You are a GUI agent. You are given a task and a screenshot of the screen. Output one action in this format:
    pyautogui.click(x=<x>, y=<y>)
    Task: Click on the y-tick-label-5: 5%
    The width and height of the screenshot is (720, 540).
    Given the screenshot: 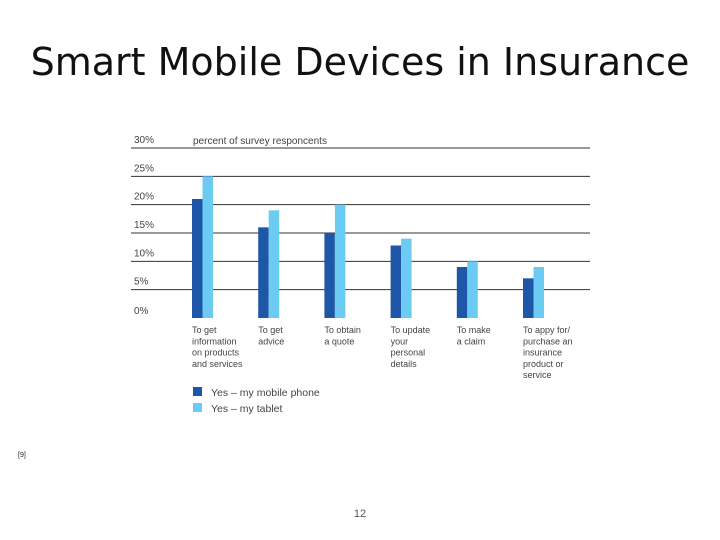 What is the action you would take?
    pyautogui.click(x=141, y=282)
    